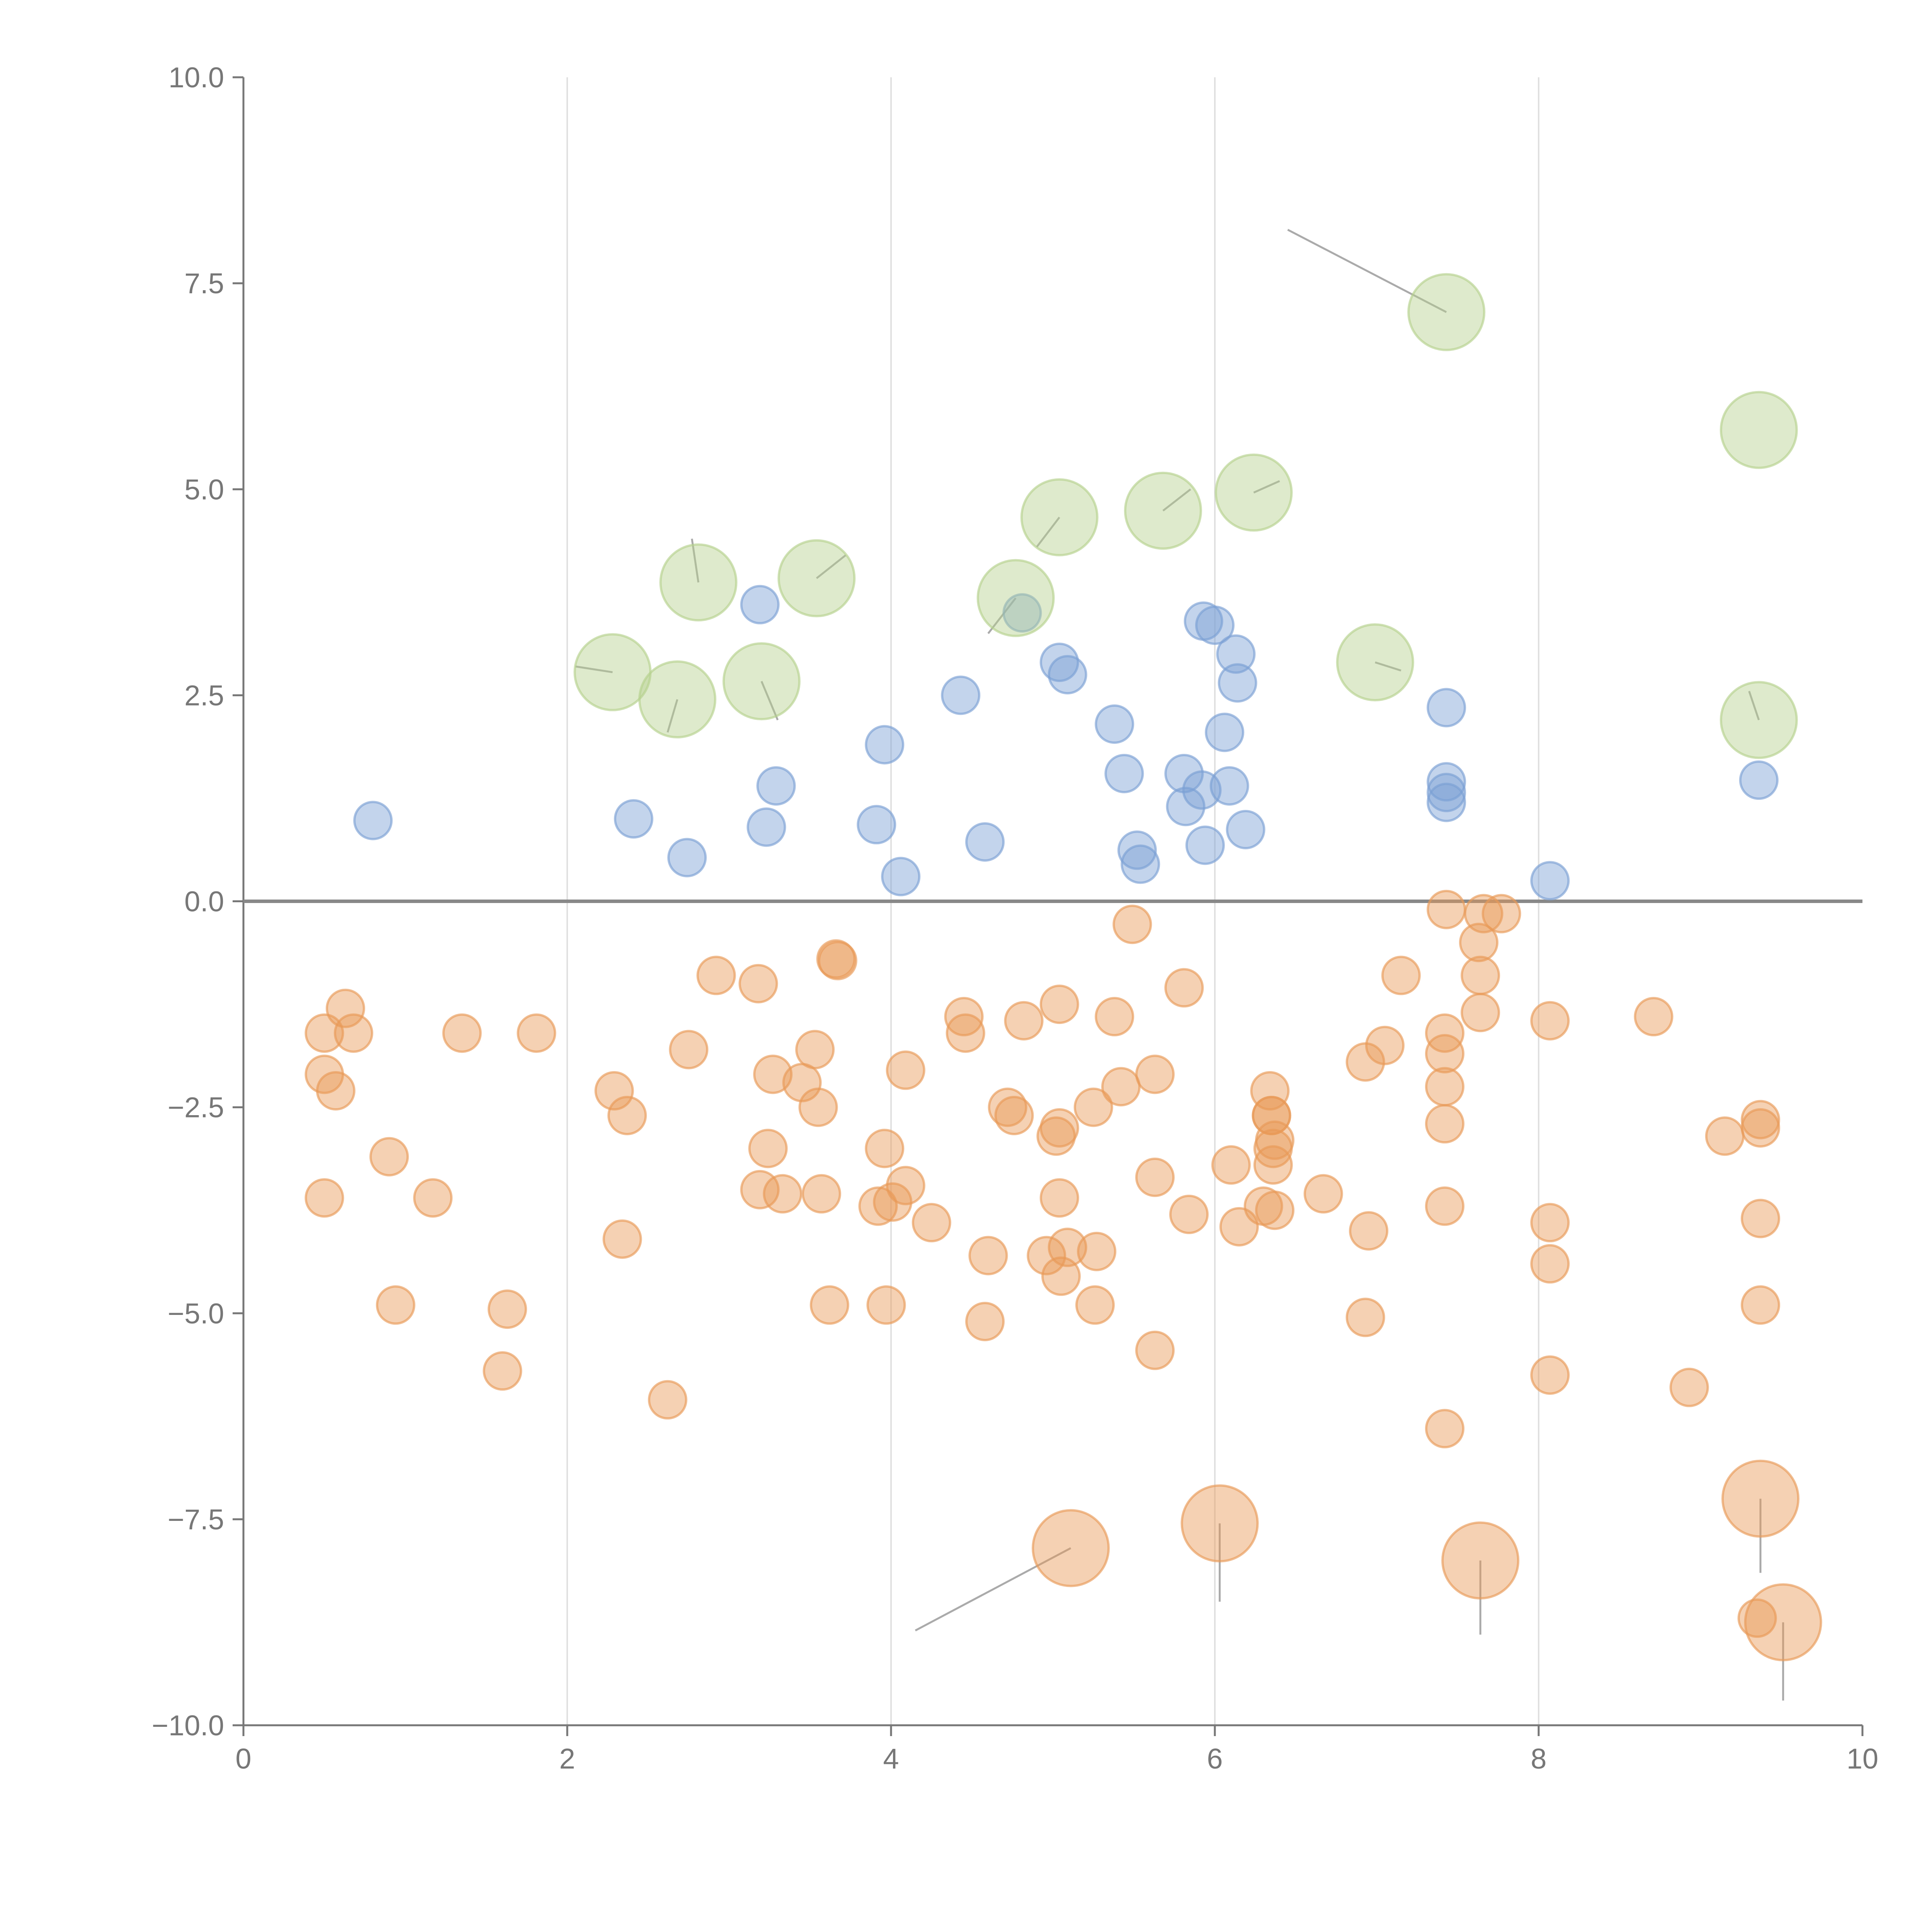  Describe the element at coordinates (196, 1108) in the screenshot. I see `y-tick-label-5: −2.5` at that location.